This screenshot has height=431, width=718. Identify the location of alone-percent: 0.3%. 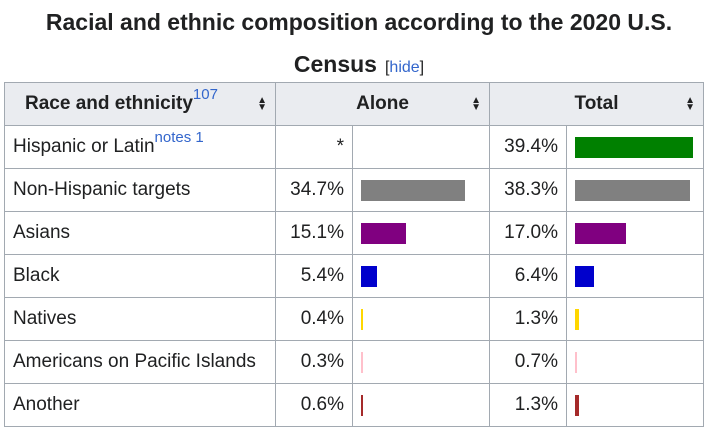
(314, 362).